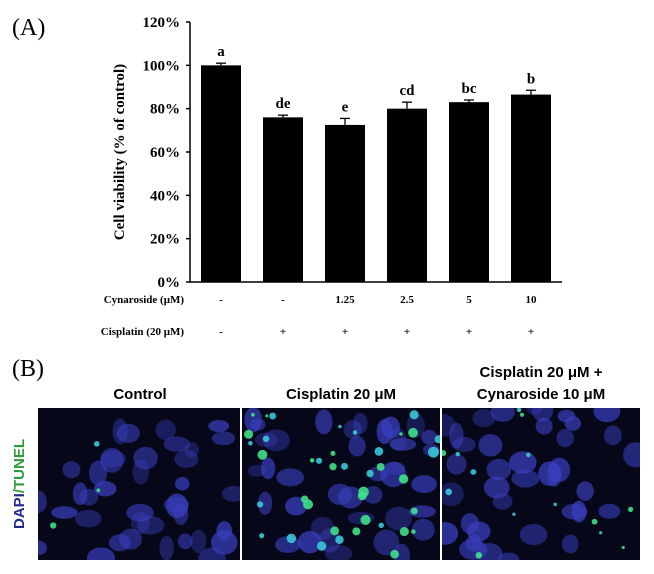  What do you see at coordinates (19, 511) in the screenshot?
I see `stain-dapi: DAPI` at bounding box center [19, 511].